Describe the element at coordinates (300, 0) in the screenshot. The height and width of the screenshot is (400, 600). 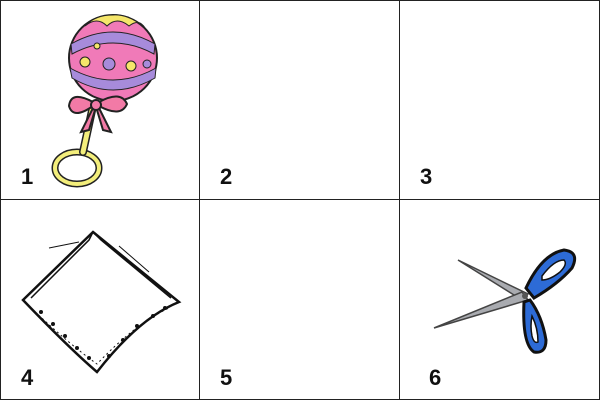
I see `grid-border-top` at that location.